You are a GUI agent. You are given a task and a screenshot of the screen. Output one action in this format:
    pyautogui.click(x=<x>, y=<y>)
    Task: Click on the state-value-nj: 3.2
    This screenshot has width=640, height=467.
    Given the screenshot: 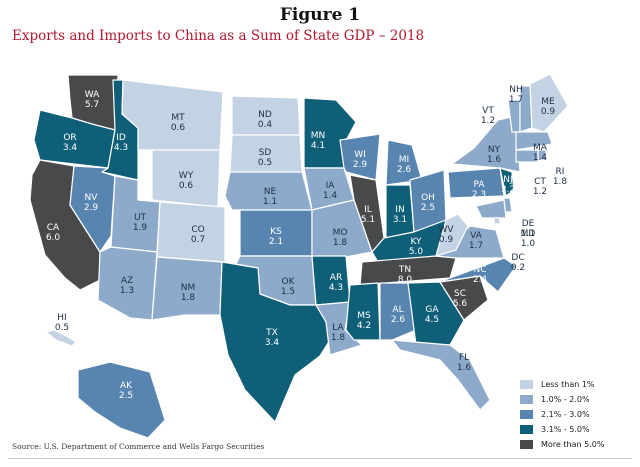 What is the action you would take?
    pyautogui.click(x=508, y=190)
    